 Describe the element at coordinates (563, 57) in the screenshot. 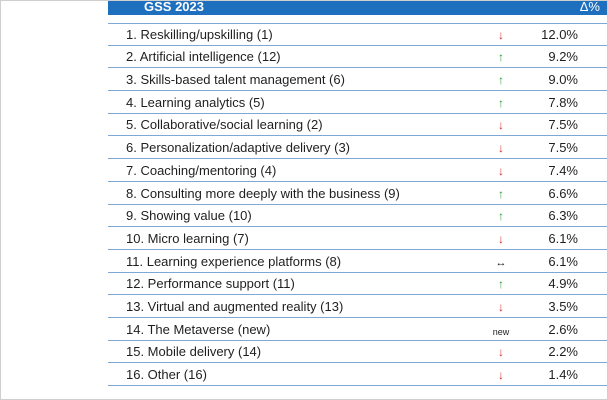

I see `row-value: 9.2%` at that location.